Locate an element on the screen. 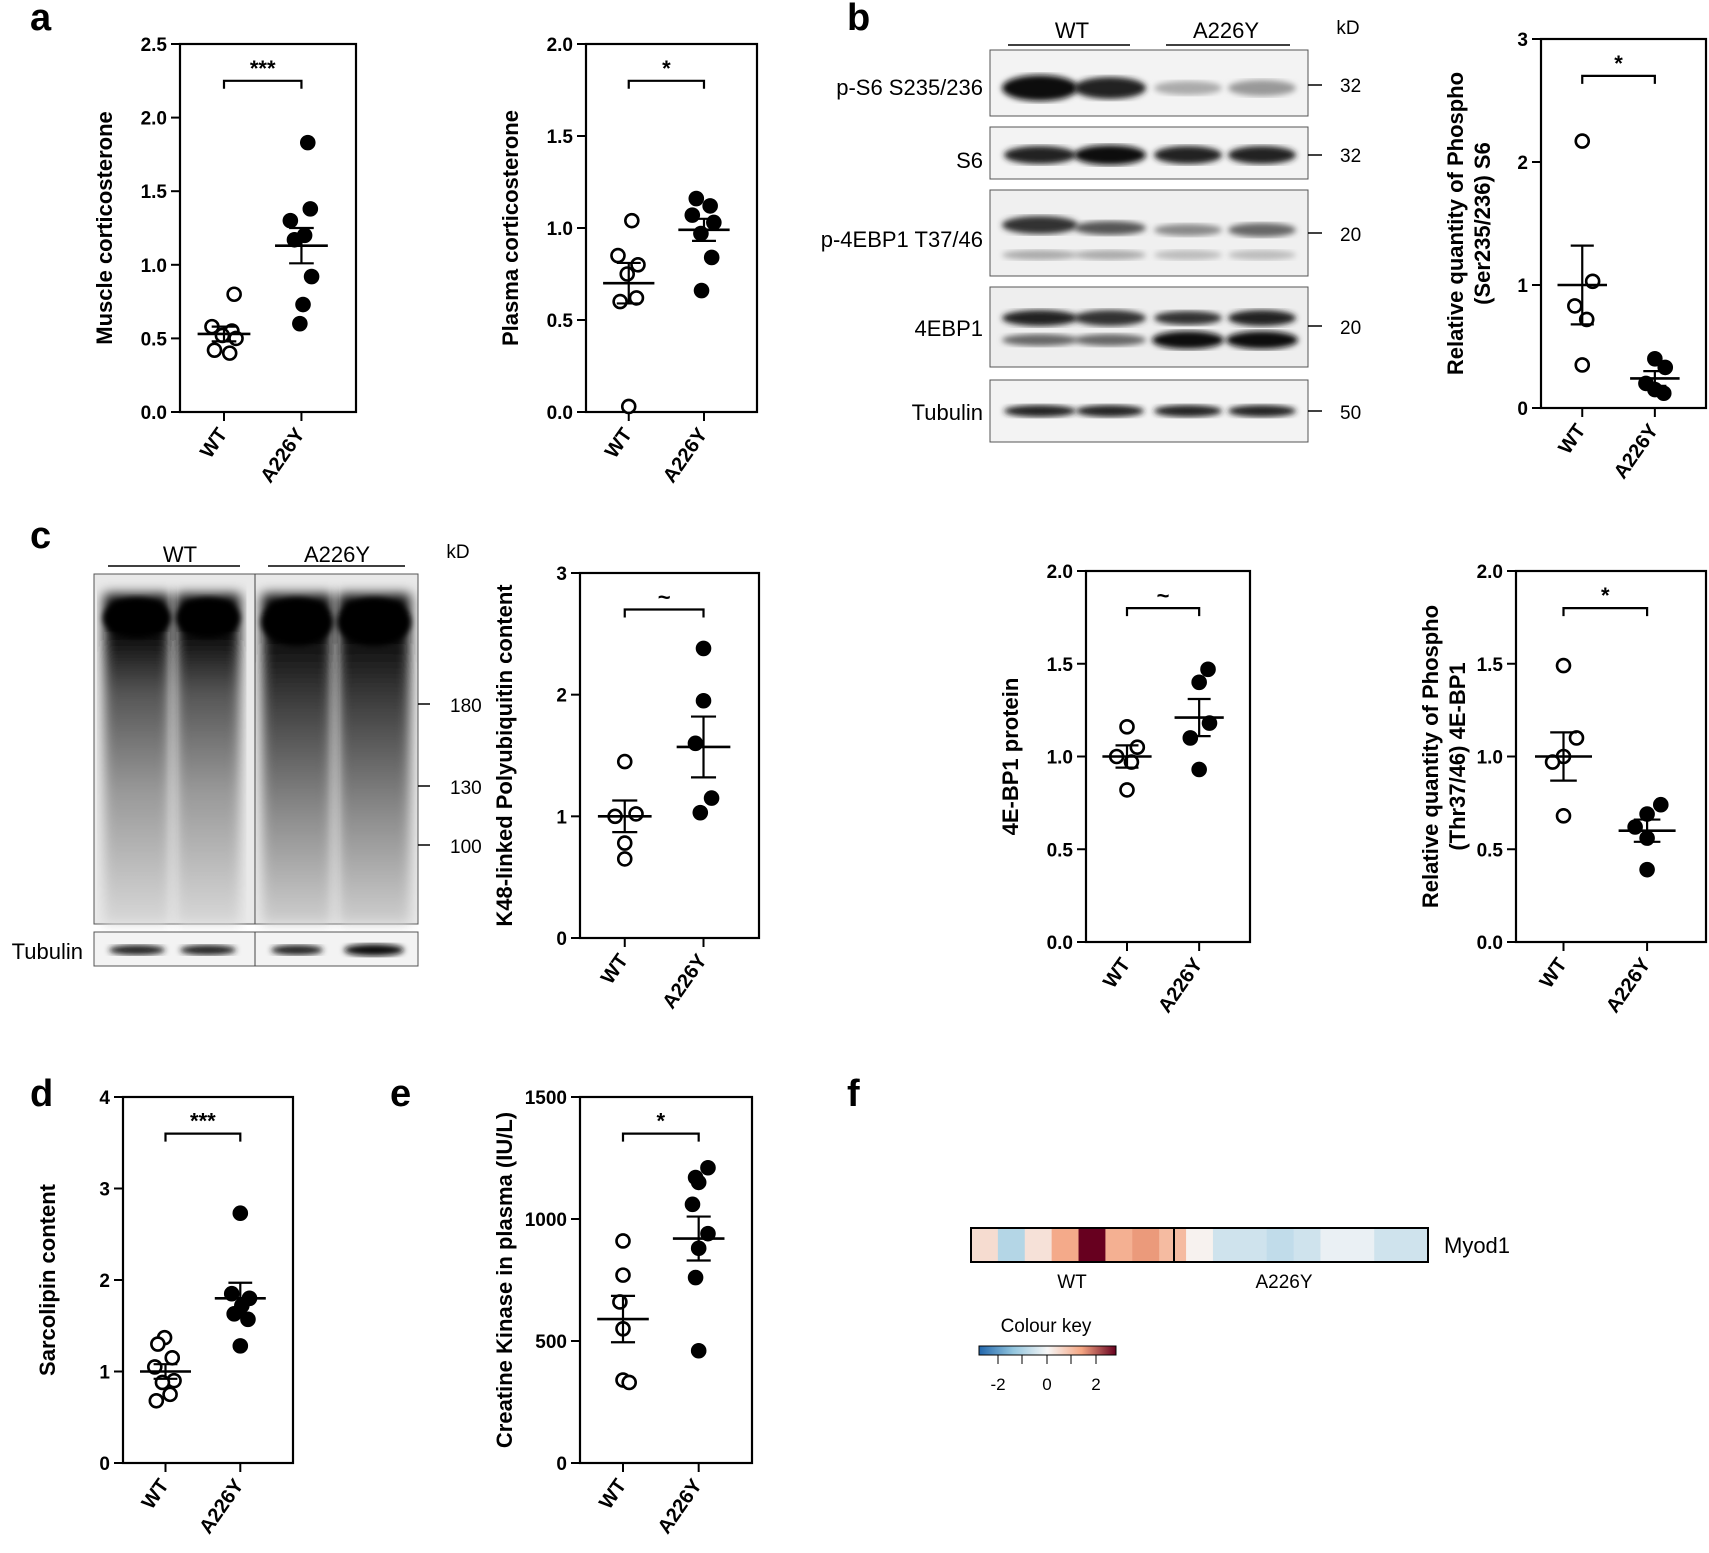  blot-c-tubulin-label: Tubulin is located at coordinates (47, 951).